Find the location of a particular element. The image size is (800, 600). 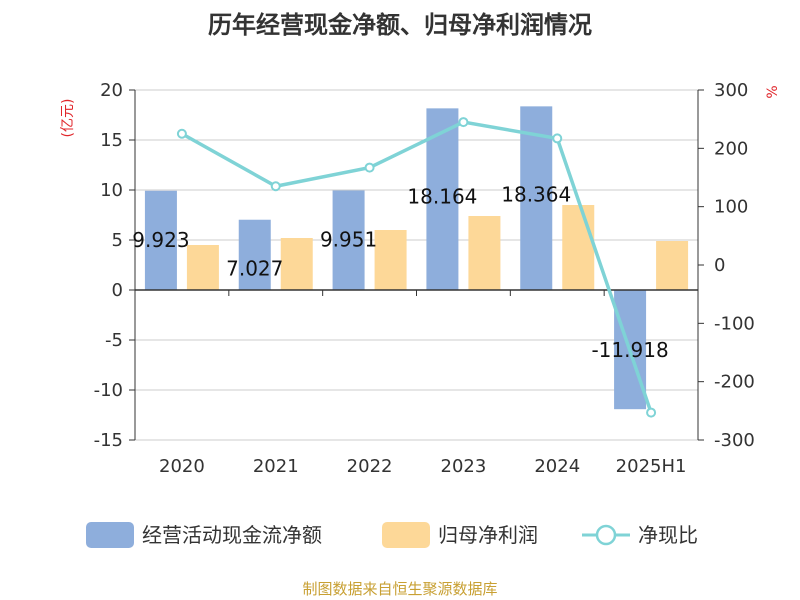

left-tick-label-6: -10 is located at coordinates (108, 390).